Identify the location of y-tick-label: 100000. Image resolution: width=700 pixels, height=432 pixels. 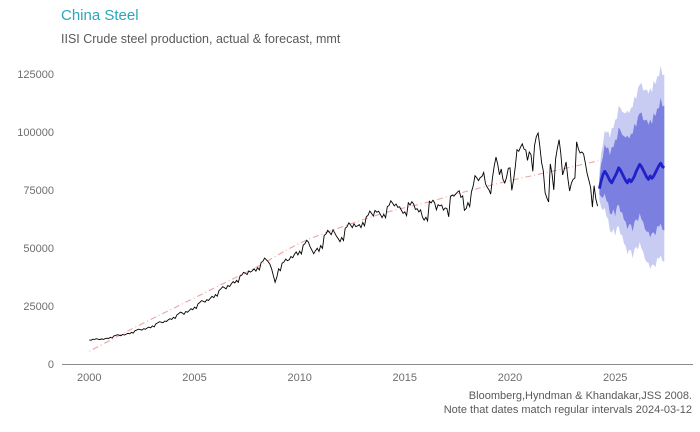
(35, 133).